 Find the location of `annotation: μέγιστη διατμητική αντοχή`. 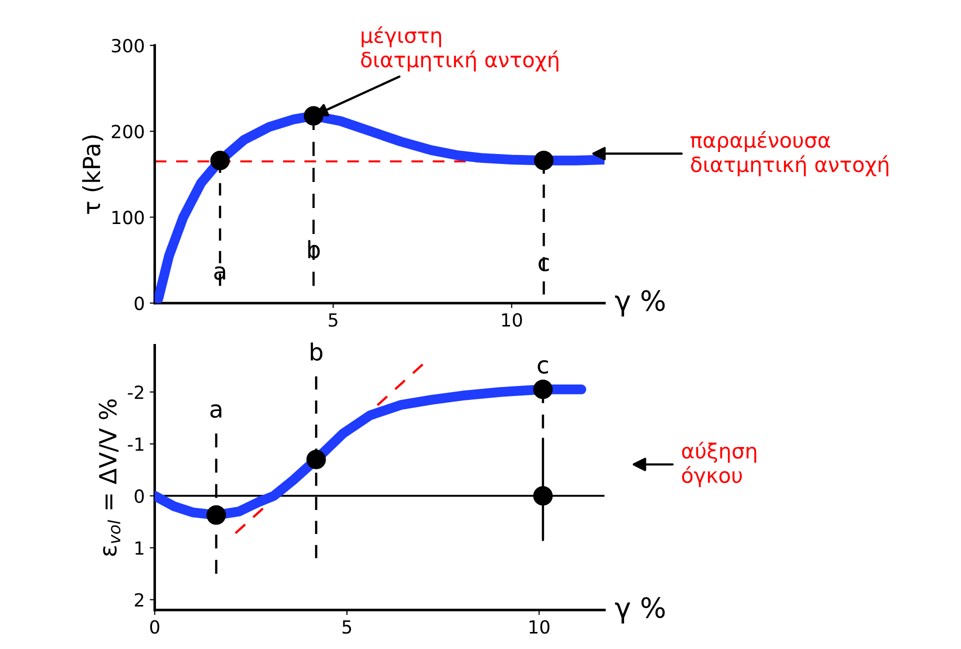

annotation: μέγιστη διατμητική αντοχή is located at coordinates (459, 49).